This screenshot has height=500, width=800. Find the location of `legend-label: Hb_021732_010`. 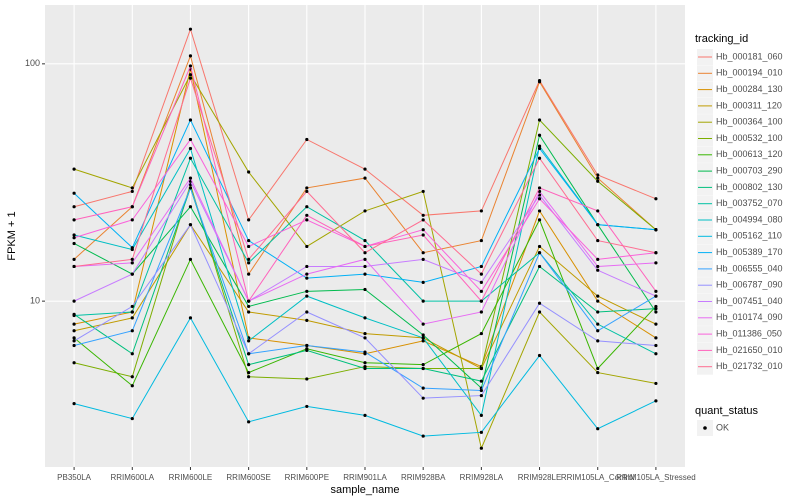

legend-label: Hb_021732_010 is located at coordinates (749, 366).